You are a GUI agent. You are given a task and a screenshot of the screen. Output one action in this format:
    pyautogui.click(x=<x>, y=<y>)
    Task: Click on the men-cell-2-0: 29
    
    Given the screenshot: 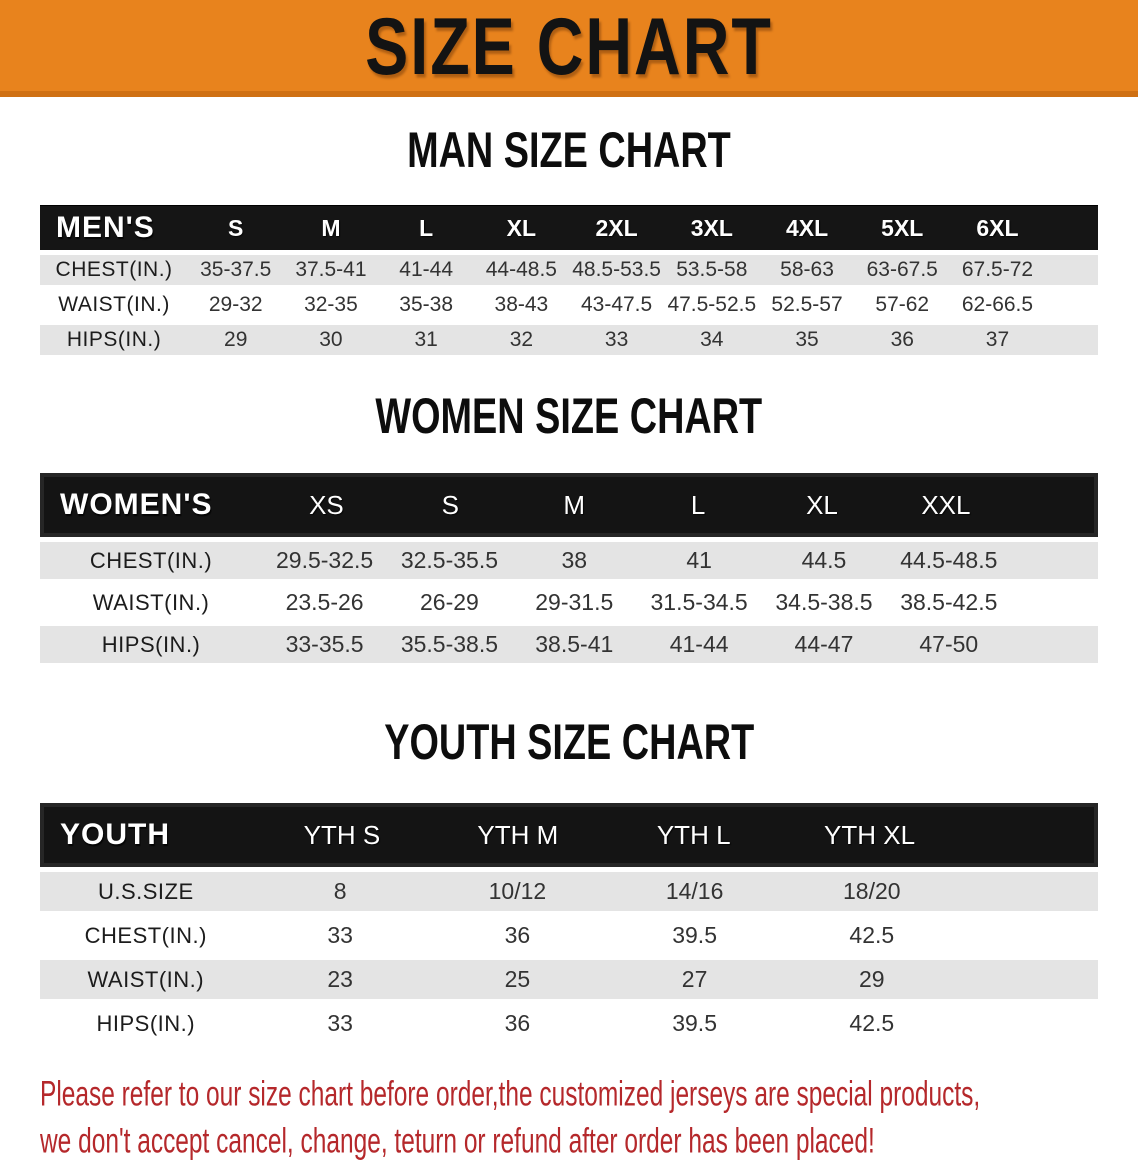 What is the action you would take?
    pyautogui.click(x=236, y=339)
    